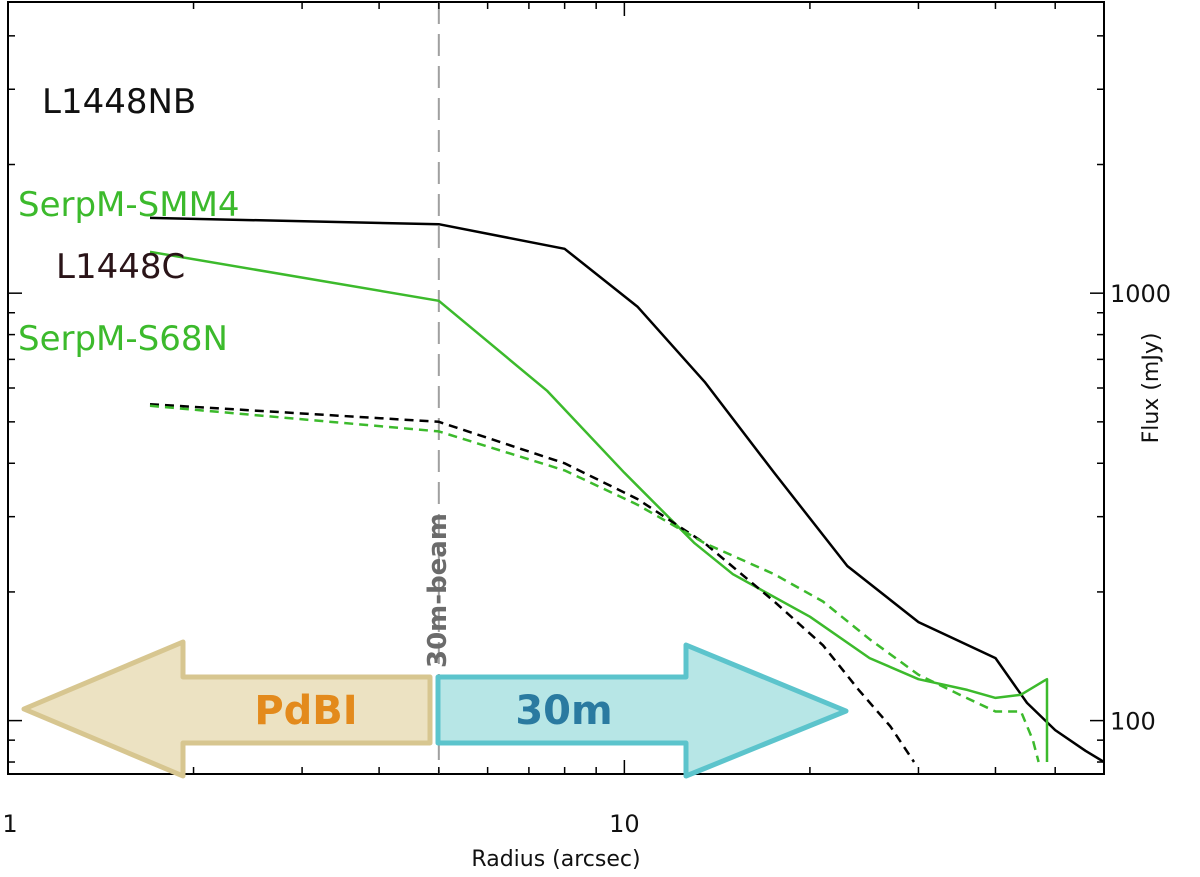  I want to click on thirty-m-arrow-shape, so click(642, 710).